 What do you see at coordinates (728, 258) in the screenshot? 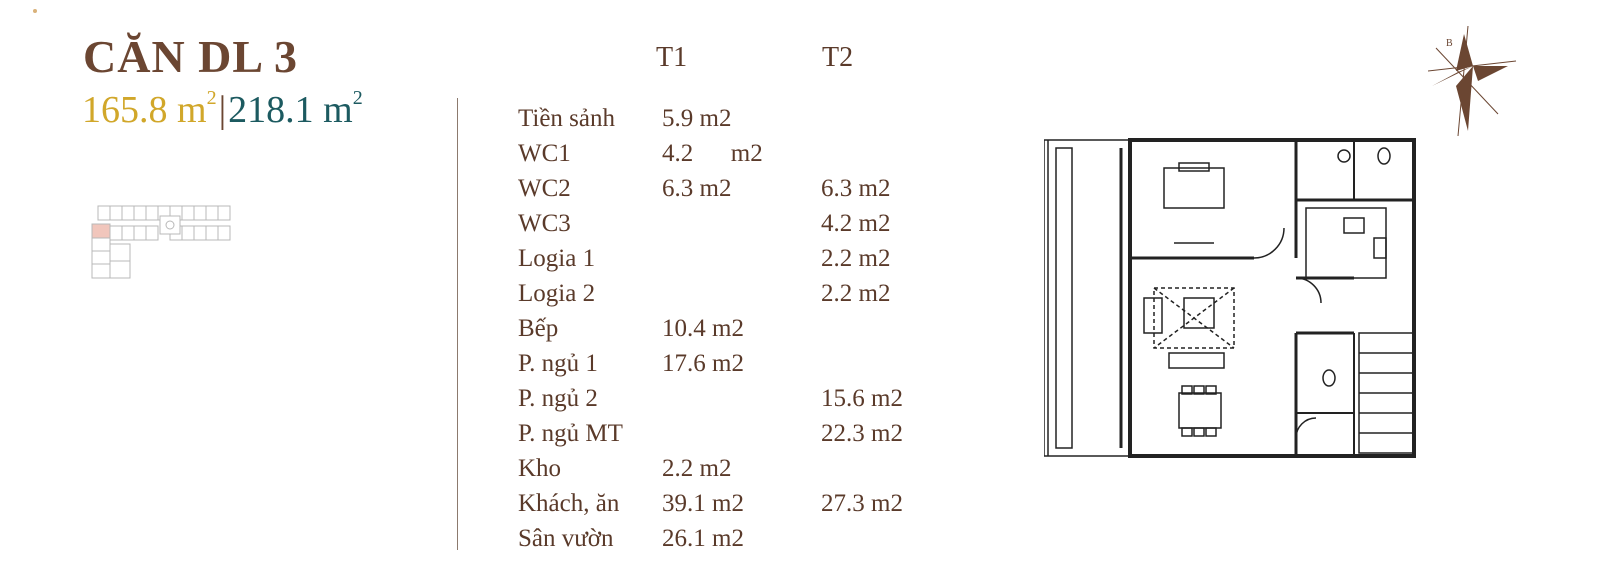
I see `table-row: Logia 1 2.2 m2` at bounding box center [728, 258].